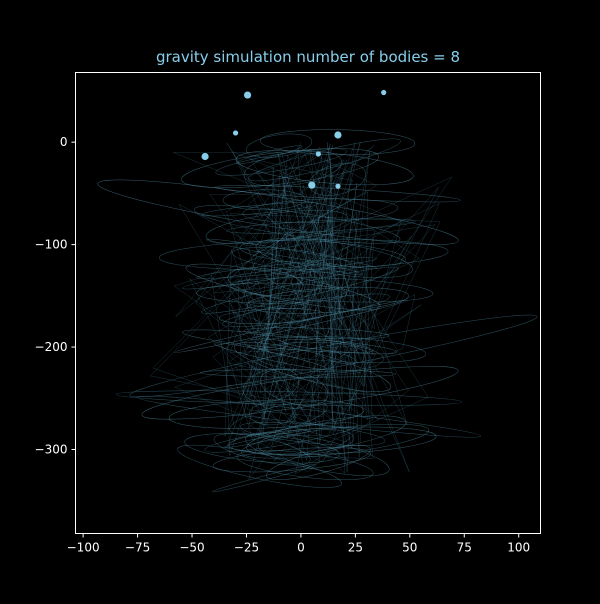 The image size is (600, 604). I want to click on y-tick-label: −100, so click(51, 245).